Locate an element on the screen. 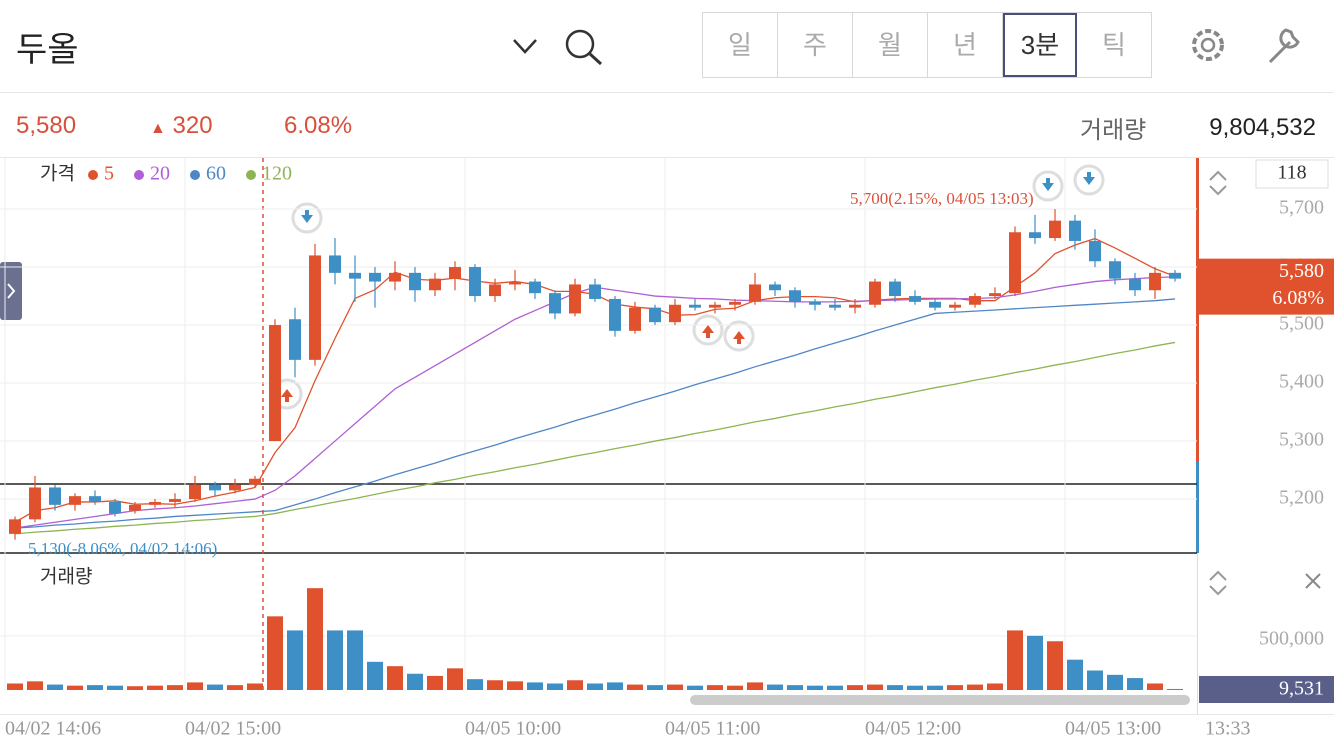 The width and height of the screenshot is (1334, 750). scrollbar is located at coordinates (940, 700).